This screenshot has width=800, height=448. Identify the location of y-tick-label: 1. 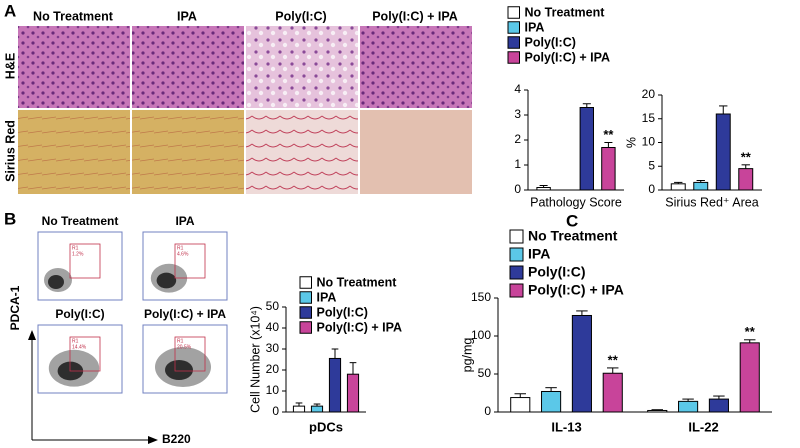
(517, 164).